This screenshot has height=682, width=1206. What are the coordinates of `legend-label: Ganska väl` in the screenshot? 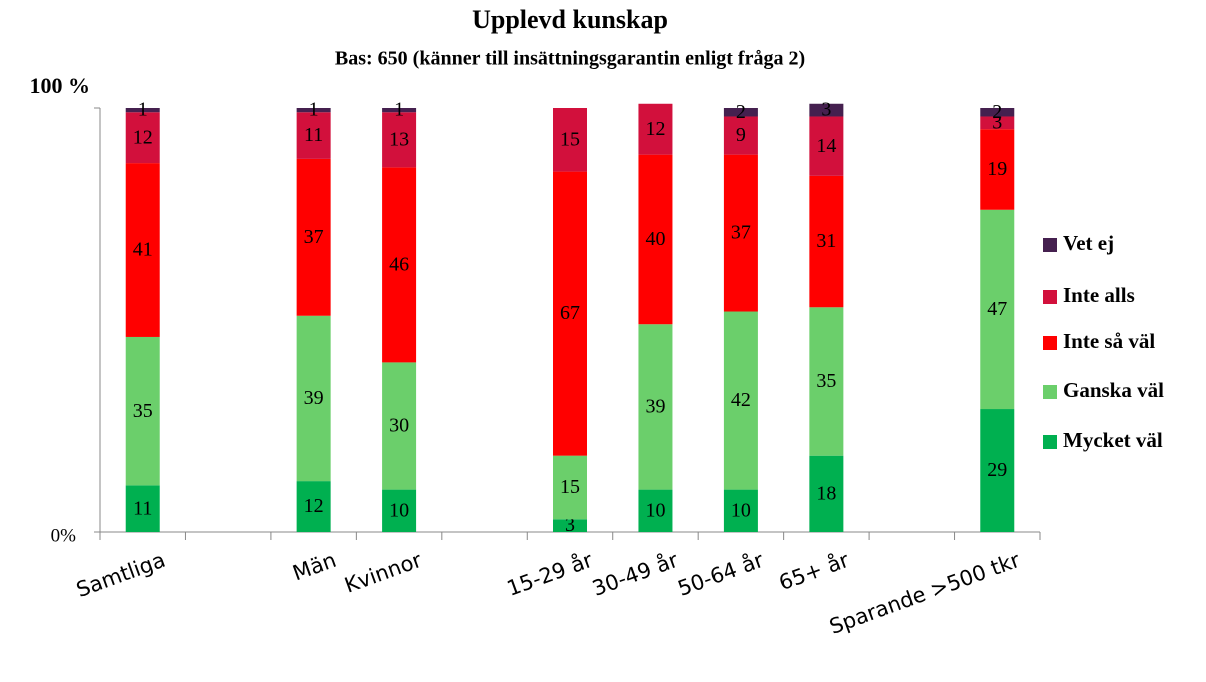 It's located at (1113, 390).